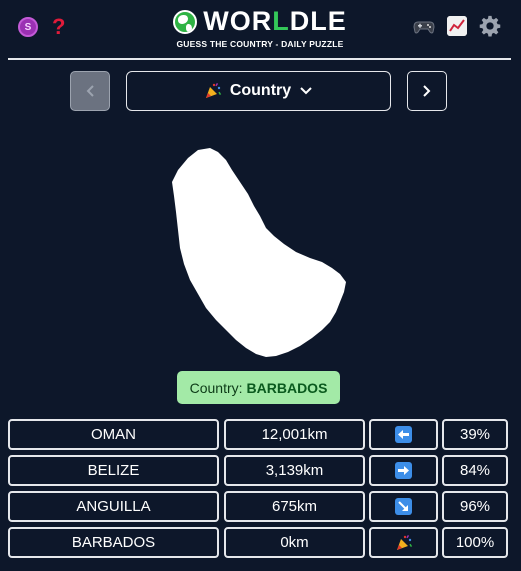 Image resolution: width=521 pixels, height=571 pixels. What do you see at coordinates (424, 26) in the screenshot?
I see `gamepad-icon` at bounding box center [424, 26].